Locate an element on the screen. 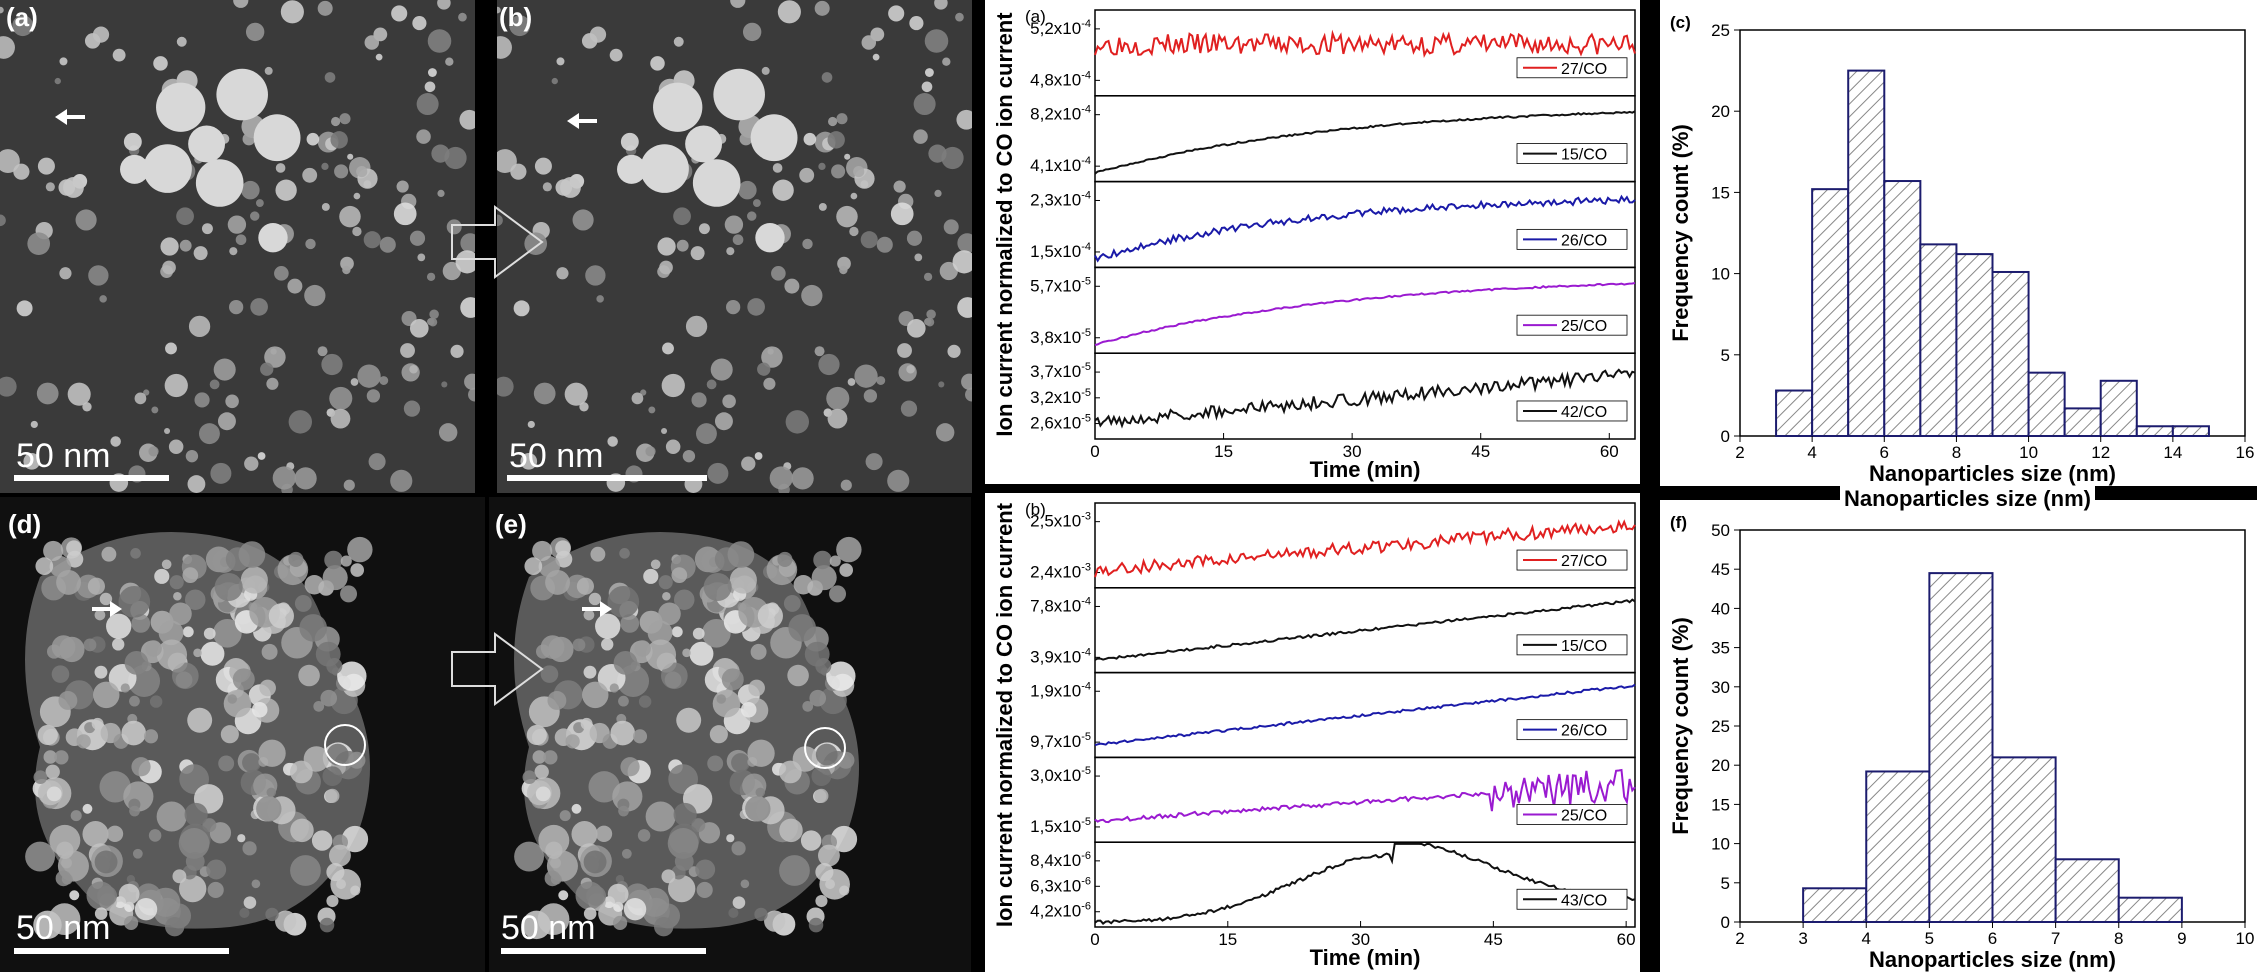  ion-current-series is located at coordinates (1365, 228).